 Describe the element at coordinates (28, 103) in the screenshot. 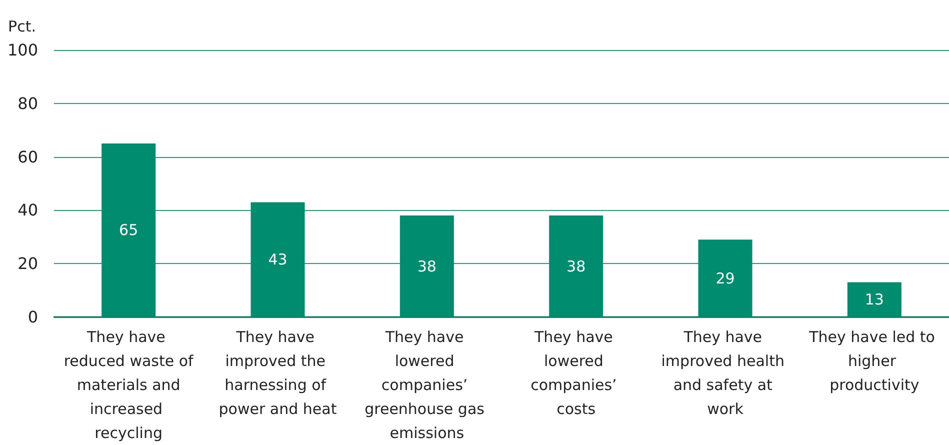

I see `y-tick-label: 80` at that location.